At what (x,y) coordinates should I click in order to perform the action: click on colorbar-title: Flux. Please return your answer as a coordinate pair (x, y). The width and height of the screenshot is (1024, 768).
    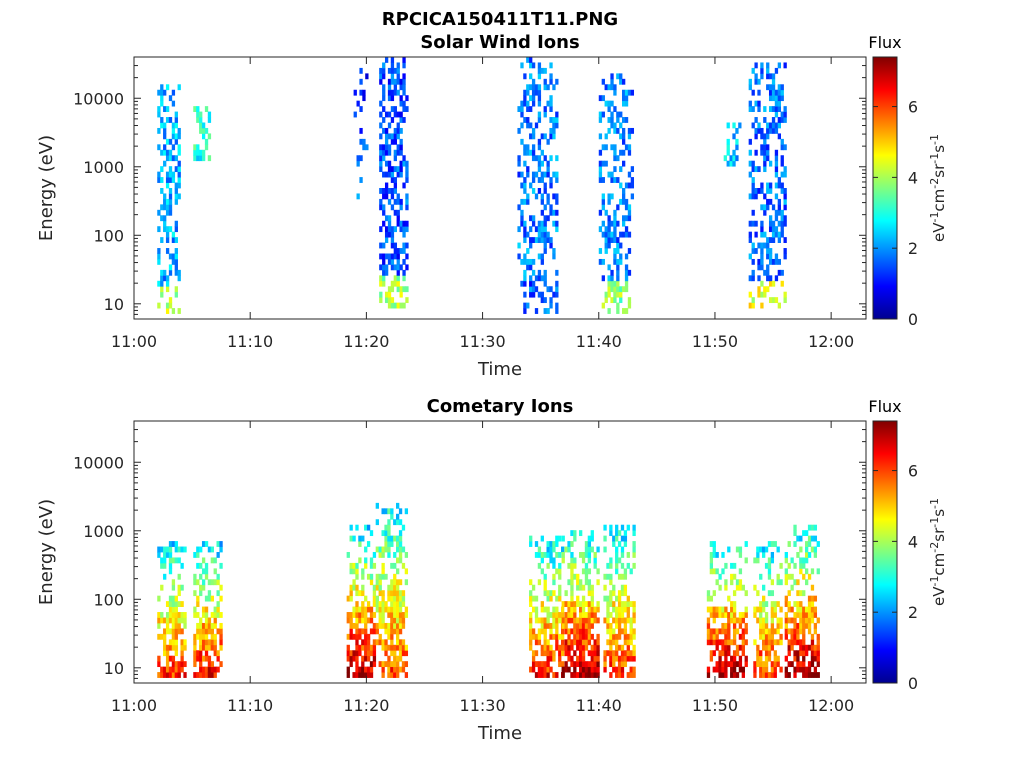
    Looking at the image, I should click on (884, 42).